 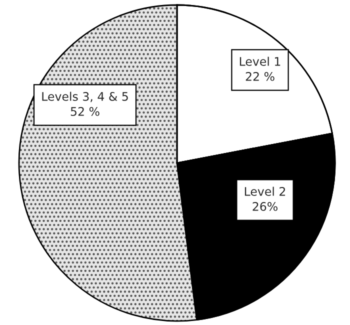 I want to click on data-label: 22 %, so click(x=260, y=76).